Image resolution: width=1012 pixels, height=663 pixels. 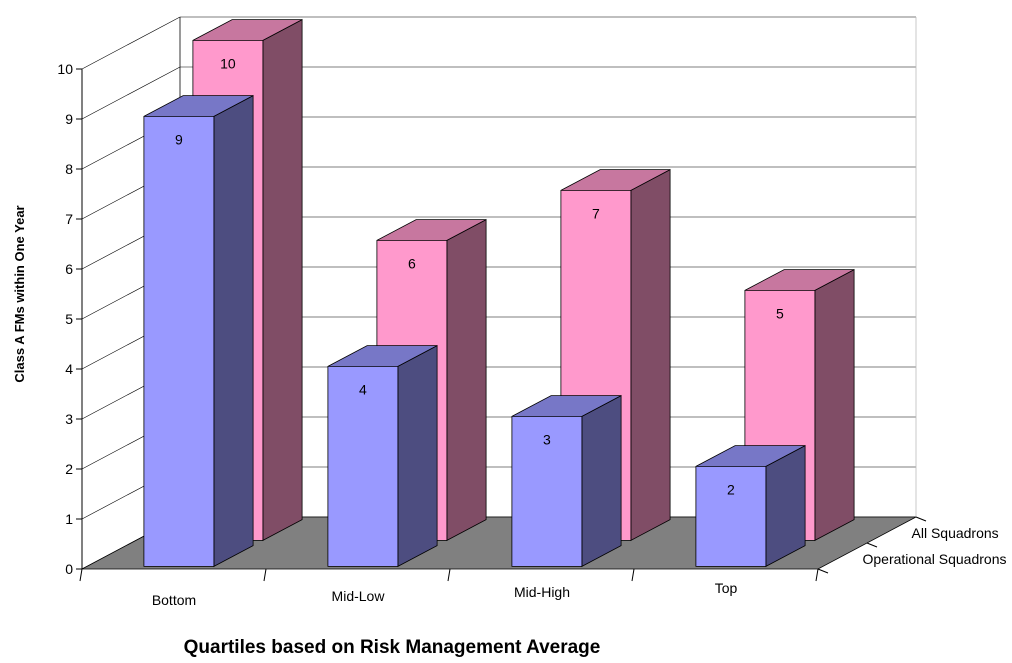 I want to click on bar-0-1: 4, so click(x=382, y=456).